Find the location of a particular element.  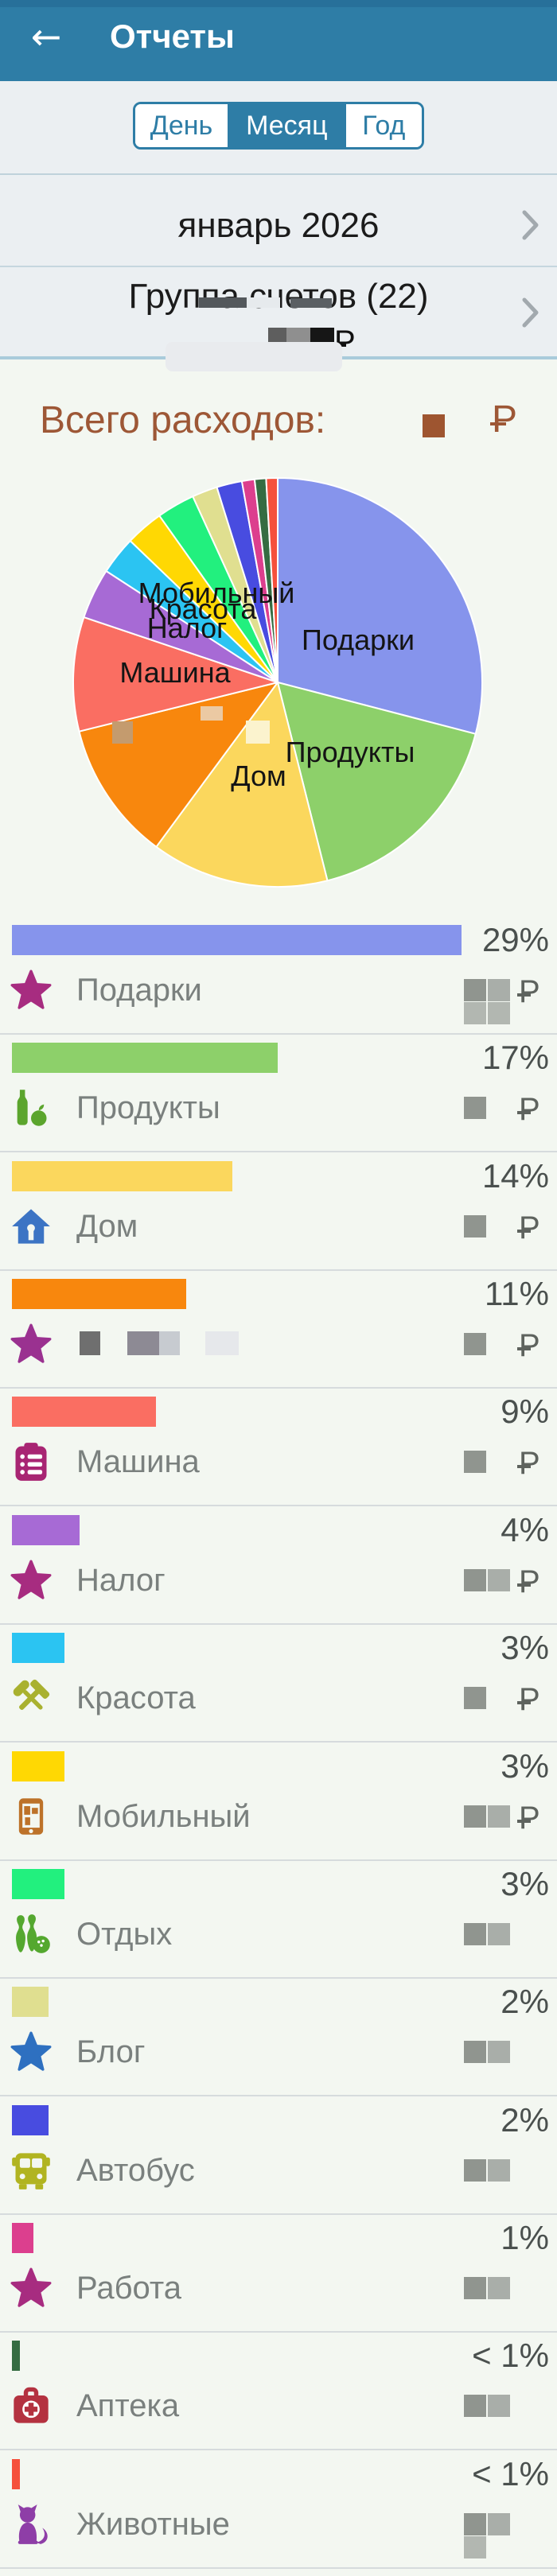

category-list-item-Работа: 1% Работа is located at coordinates (278, 2280).